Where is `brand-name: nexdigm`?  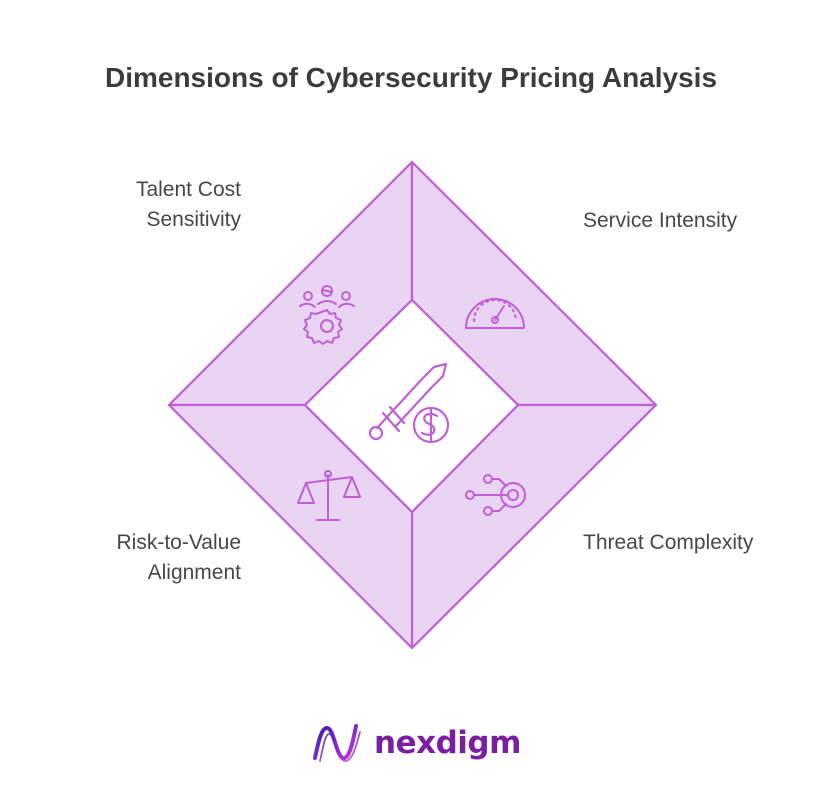
brand-name: nexdigm is located at coordinates (447, 743).